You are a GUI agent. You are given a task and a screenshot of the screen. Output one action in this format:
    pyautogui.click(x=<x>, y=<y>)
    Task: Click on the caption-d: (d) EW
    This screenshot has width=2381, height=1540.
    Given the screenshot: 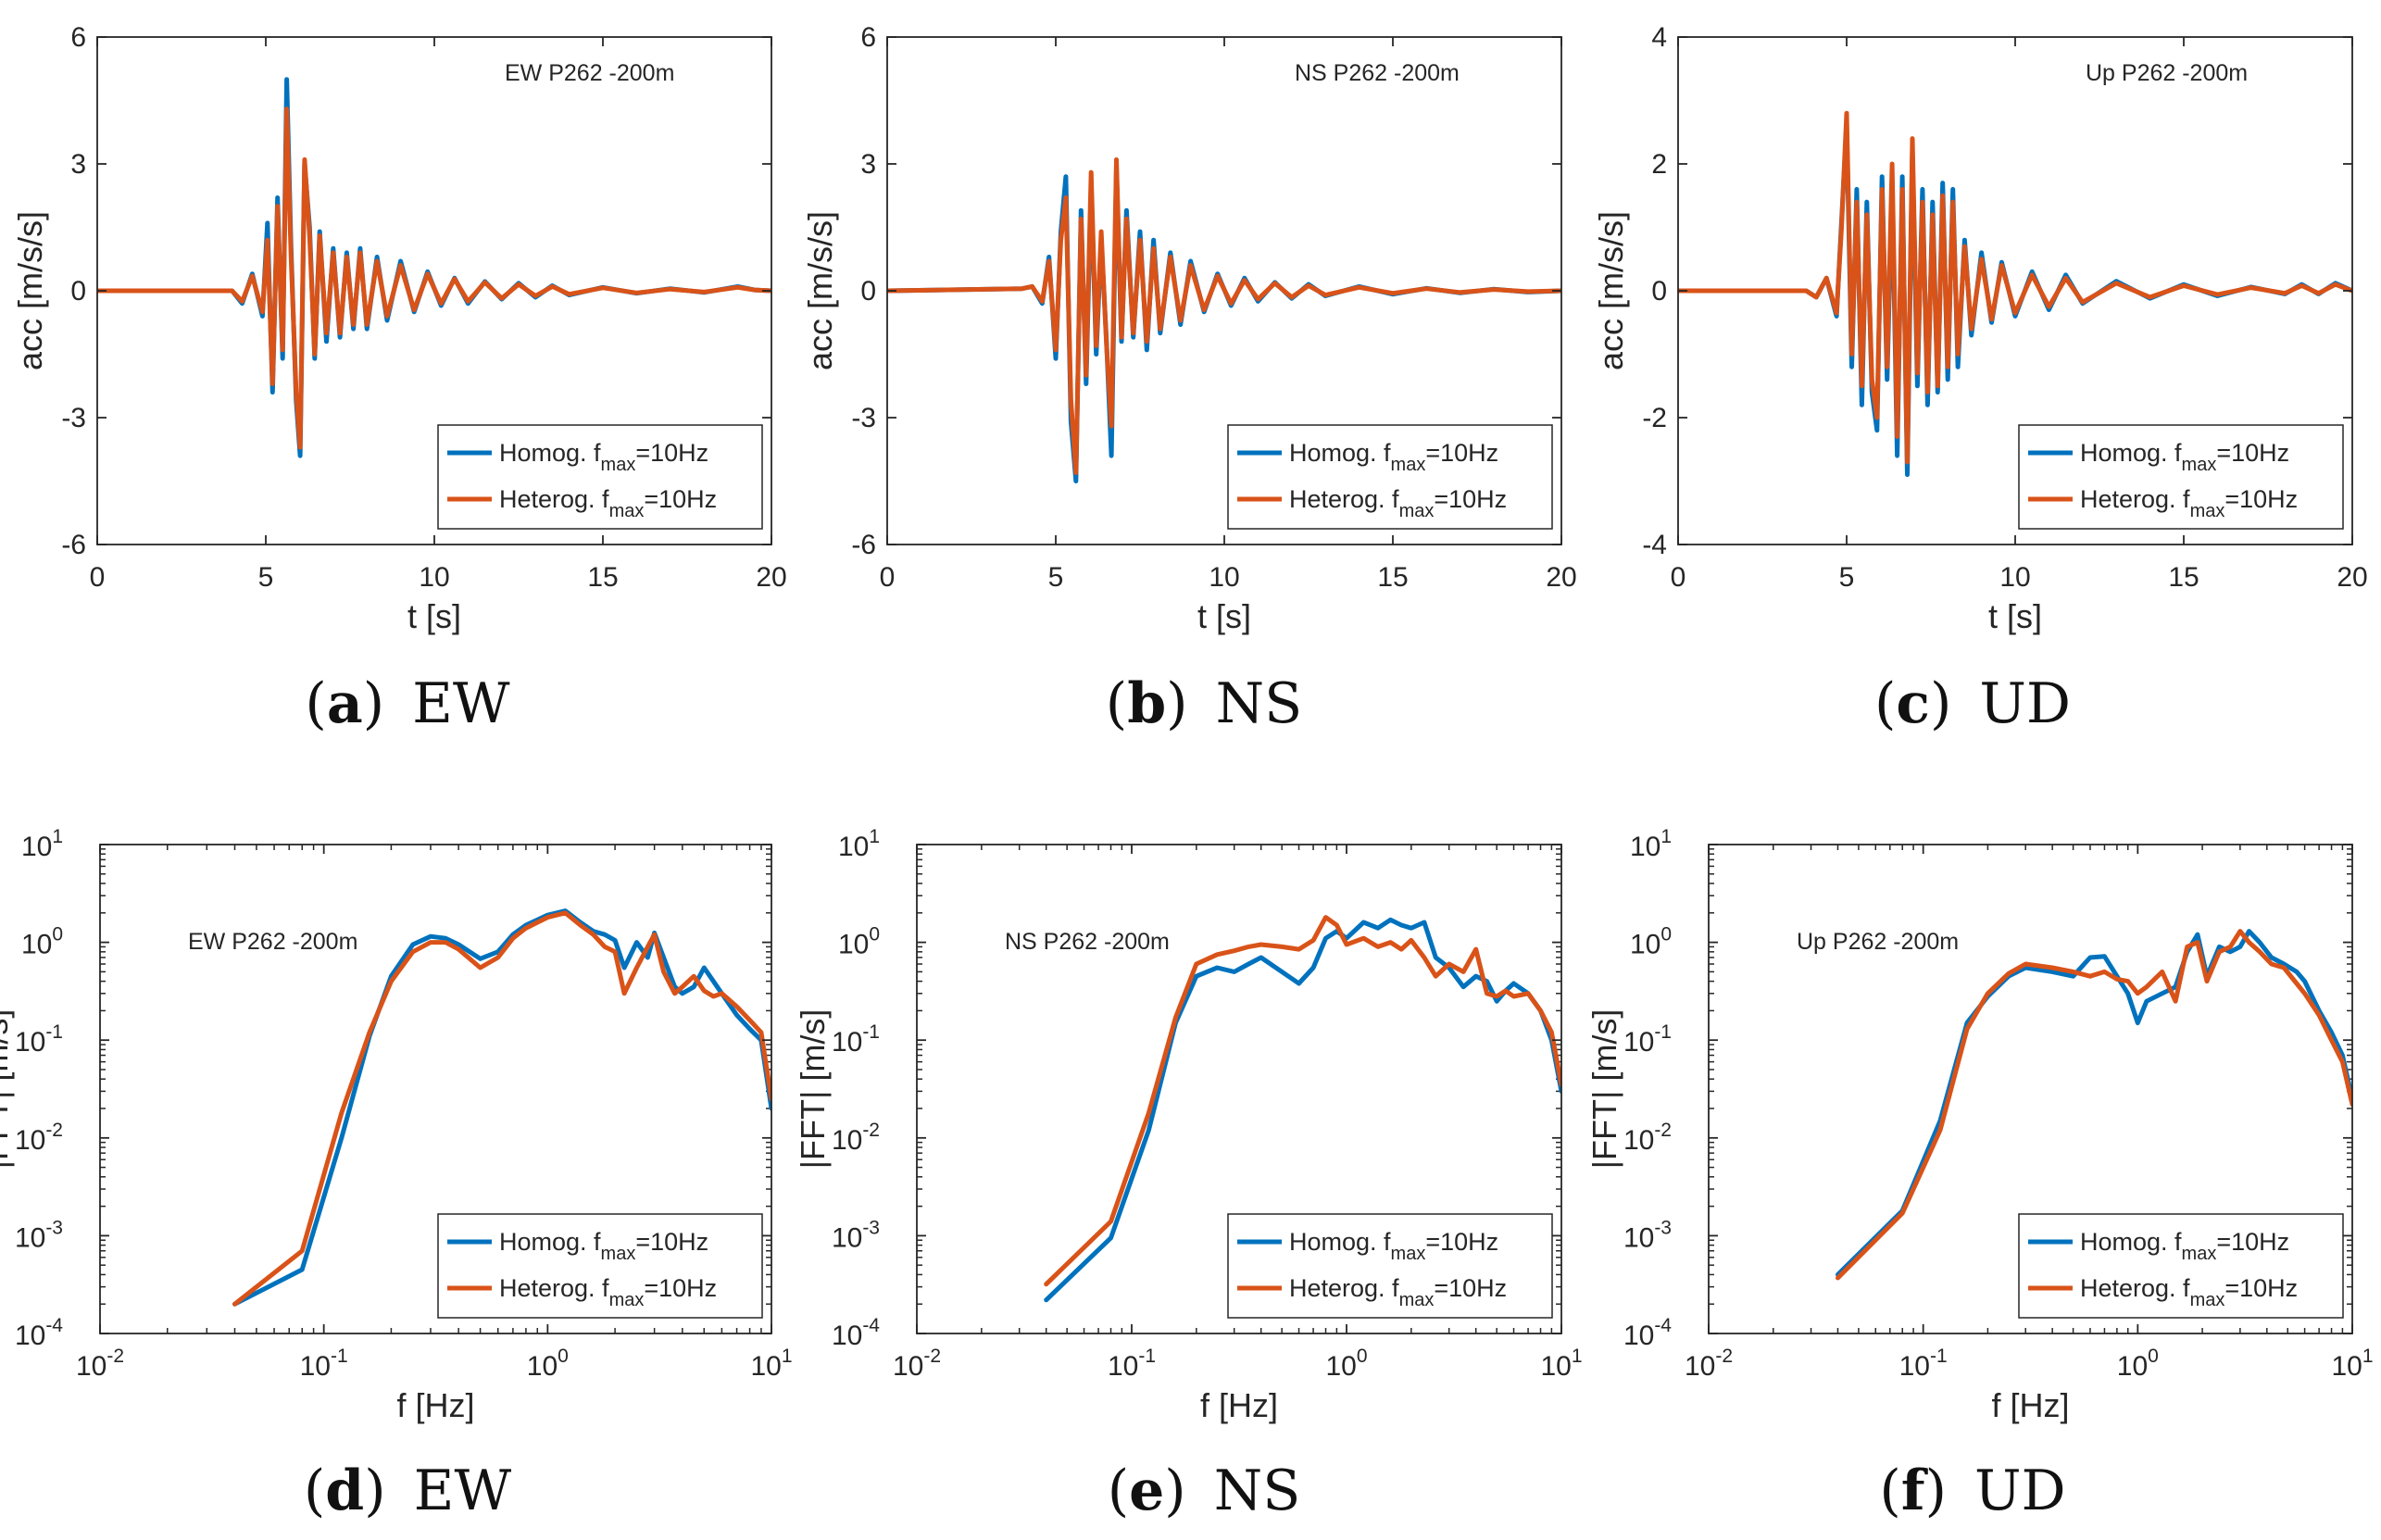 What is the action you would take?
    pyautogui.click(x=408, y=1491)
    